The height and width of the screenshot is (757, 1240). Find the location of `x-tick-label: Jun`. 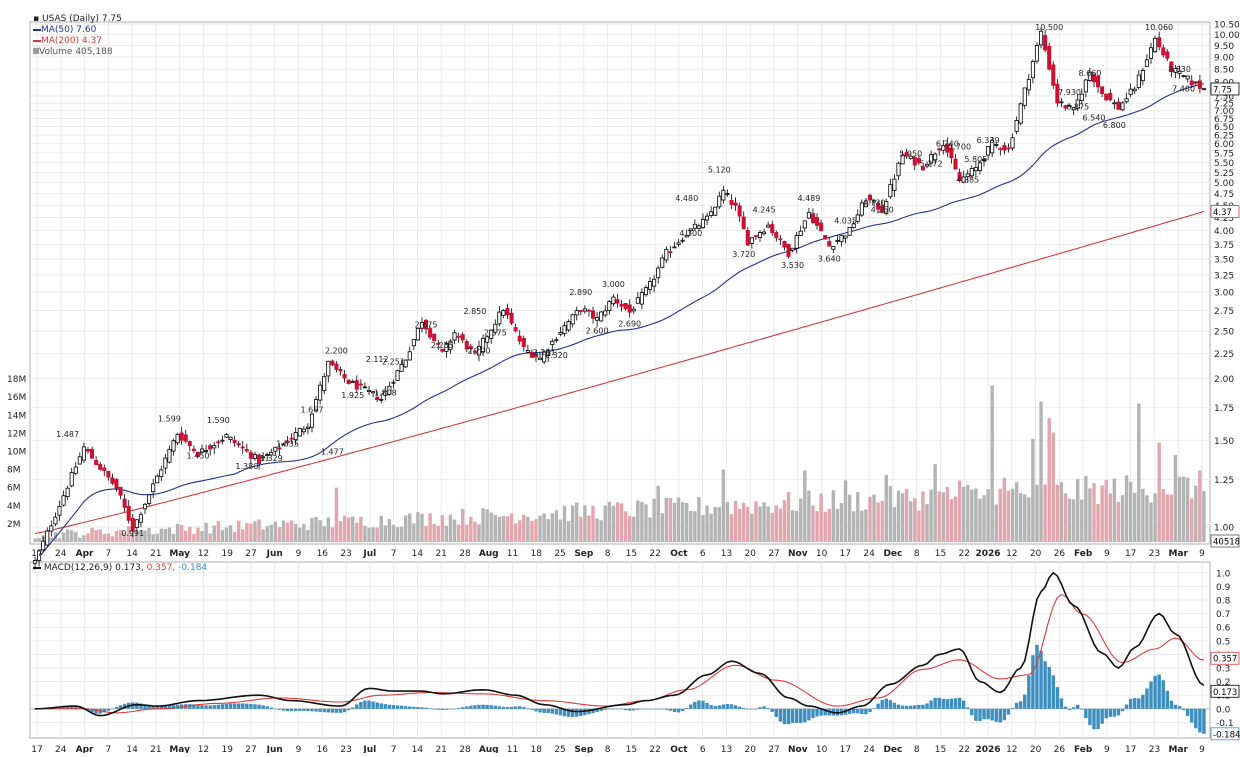

x-tick-label: Jun is located at coordinates (274, 554).